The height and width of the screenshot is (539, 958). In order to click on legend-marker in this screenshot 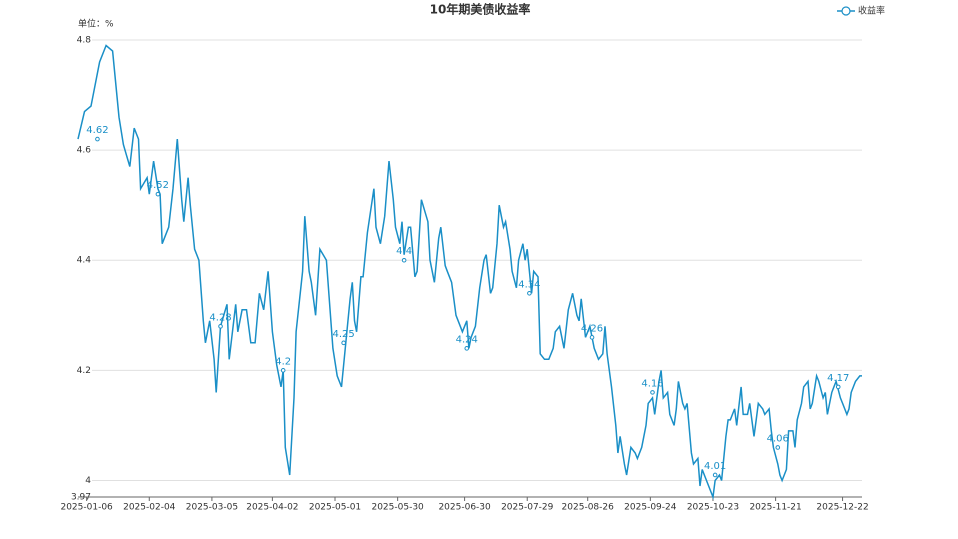, I will do `click(846, 11)`.